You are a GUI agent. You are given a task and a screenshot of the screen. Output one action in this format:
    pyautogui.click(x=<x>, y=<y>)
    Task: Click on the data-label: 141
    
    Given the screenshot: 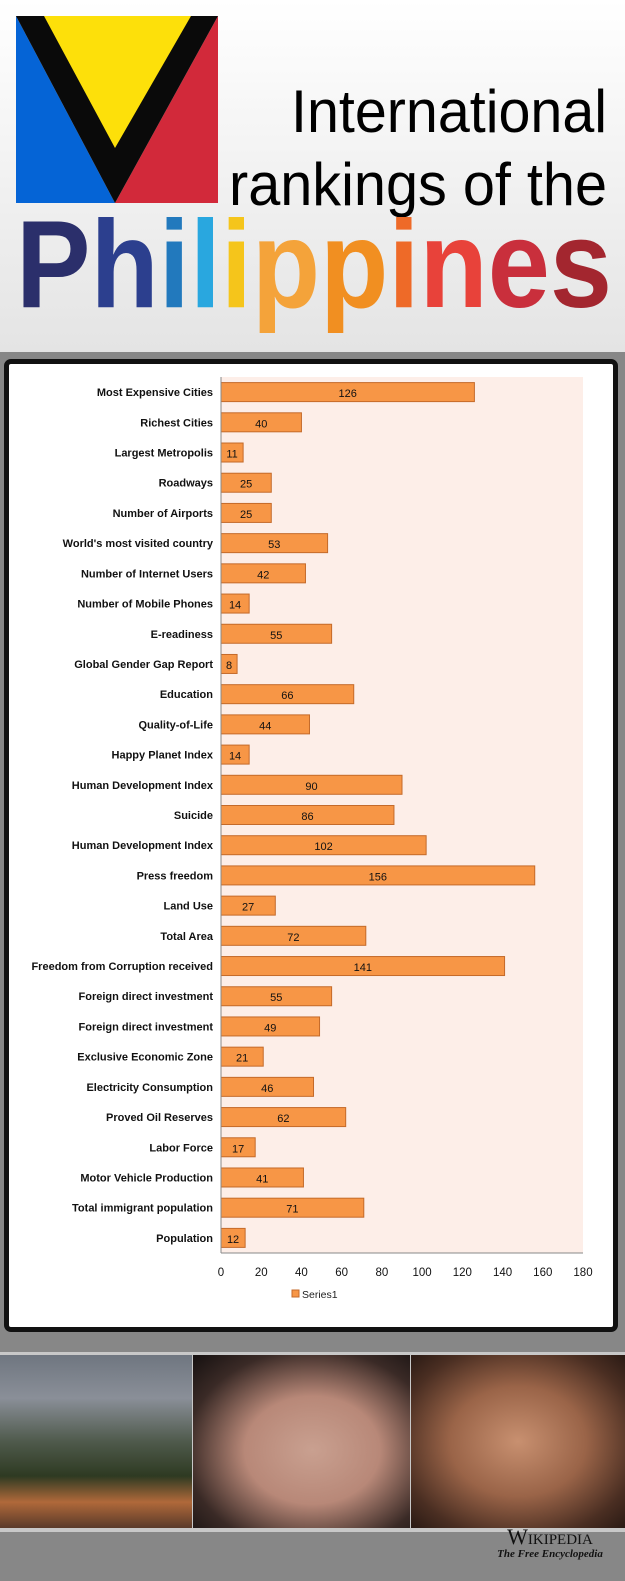 What is the action you would take?
    pyautogui.click(x=363, y=968)
    